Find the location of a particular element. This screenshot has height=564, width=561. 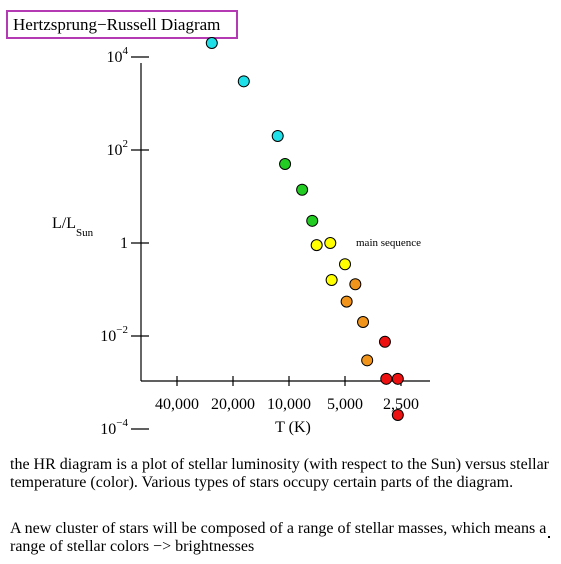

y-tick-label: 1 is located at coordinates (124, 243).